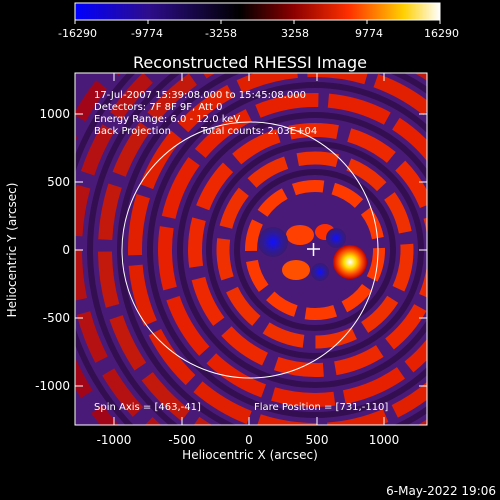  I want to click on colorbar-tick-label: -16290, so click(77, 33).